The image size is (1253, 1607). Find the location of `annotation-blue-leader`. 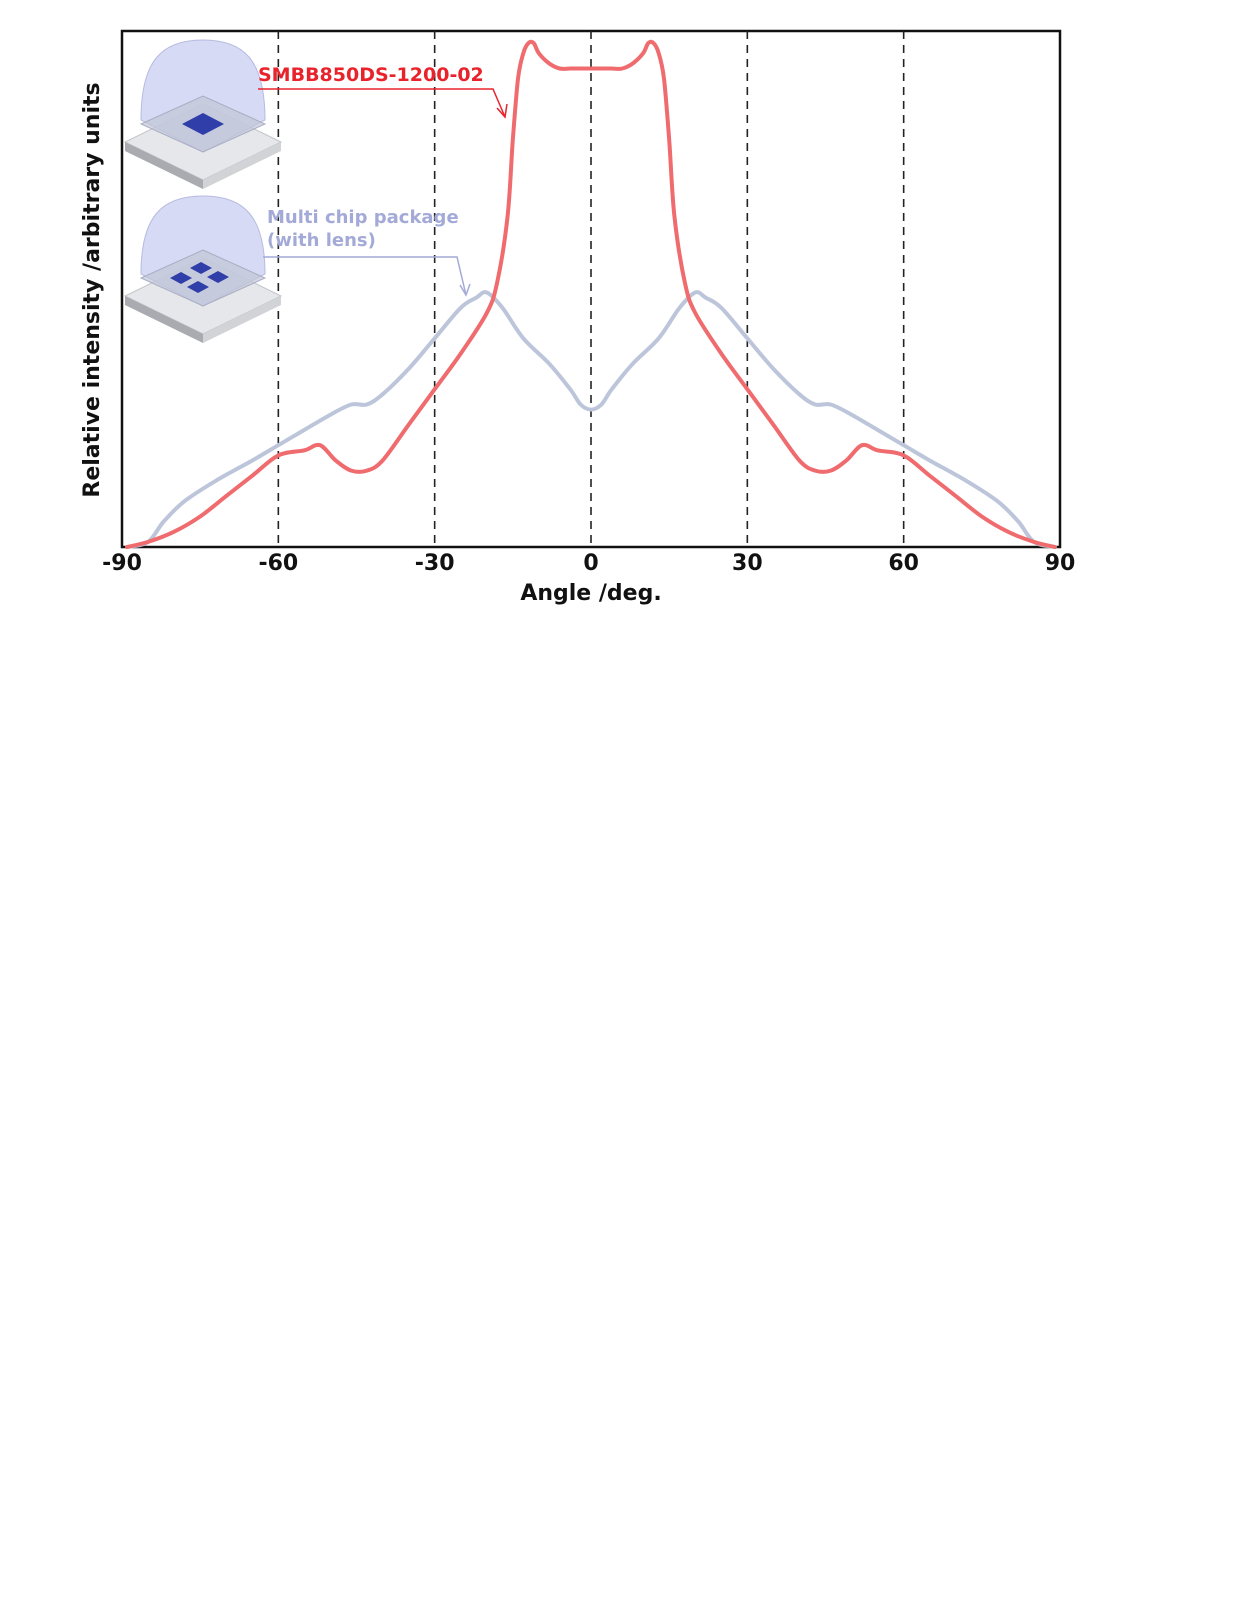

annotation-blue-leader is located at coordinates (365, 276).